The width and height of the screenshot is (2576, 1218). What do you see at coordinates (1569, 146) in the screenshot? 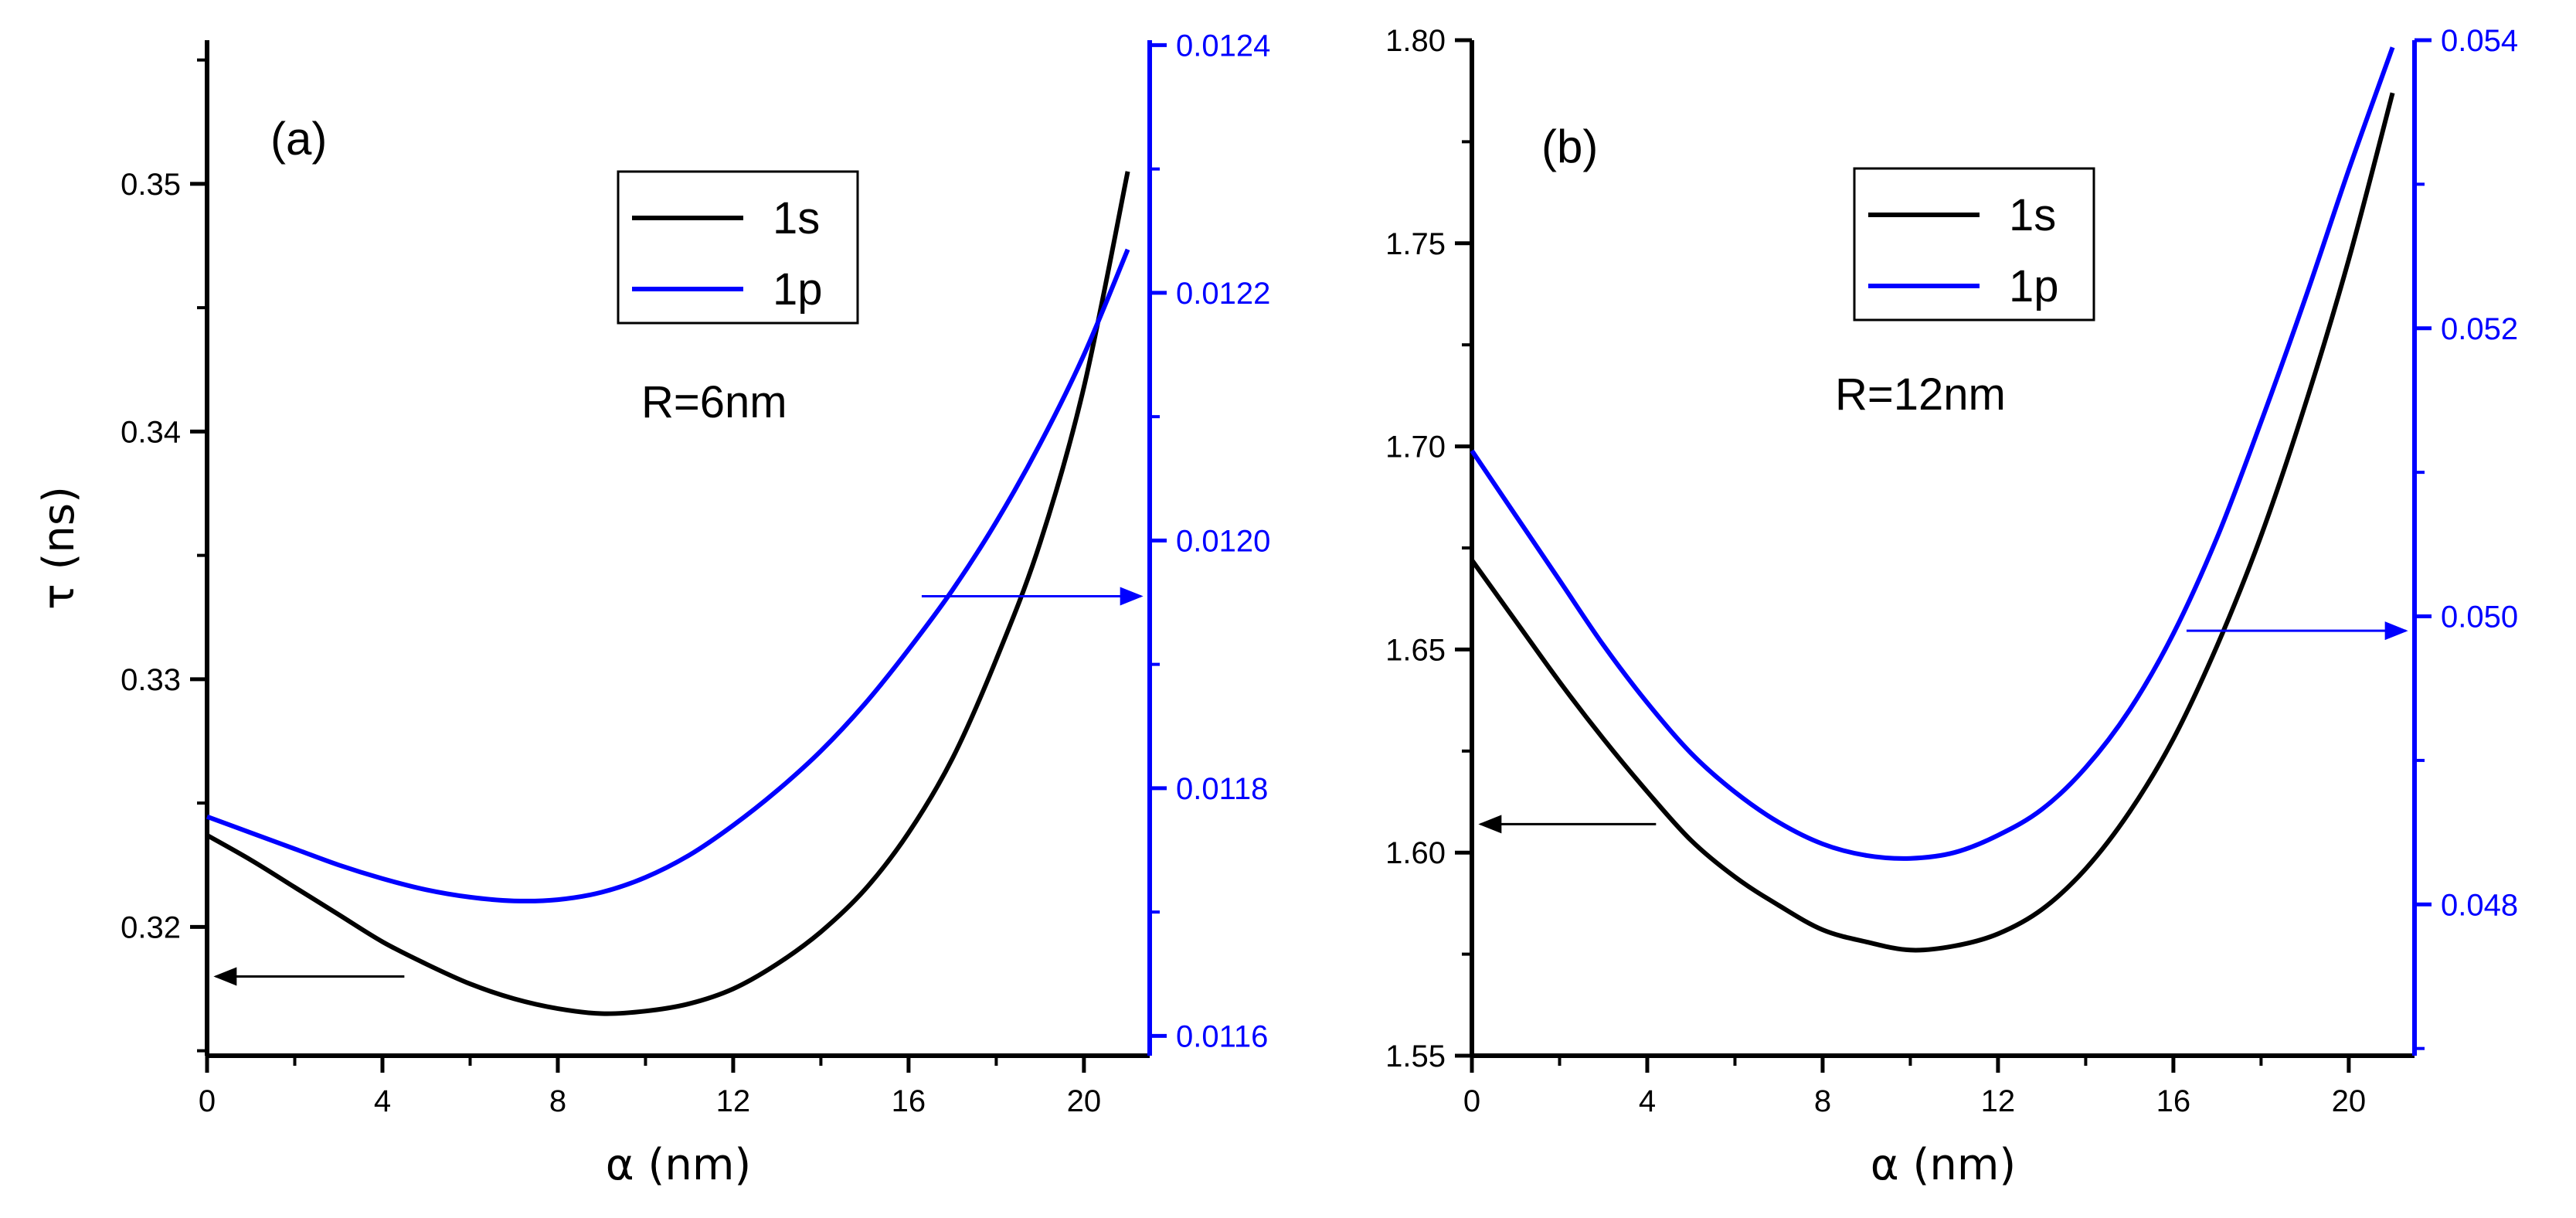
I see `panel-label: (b)` at bounding box center [1569, 146].